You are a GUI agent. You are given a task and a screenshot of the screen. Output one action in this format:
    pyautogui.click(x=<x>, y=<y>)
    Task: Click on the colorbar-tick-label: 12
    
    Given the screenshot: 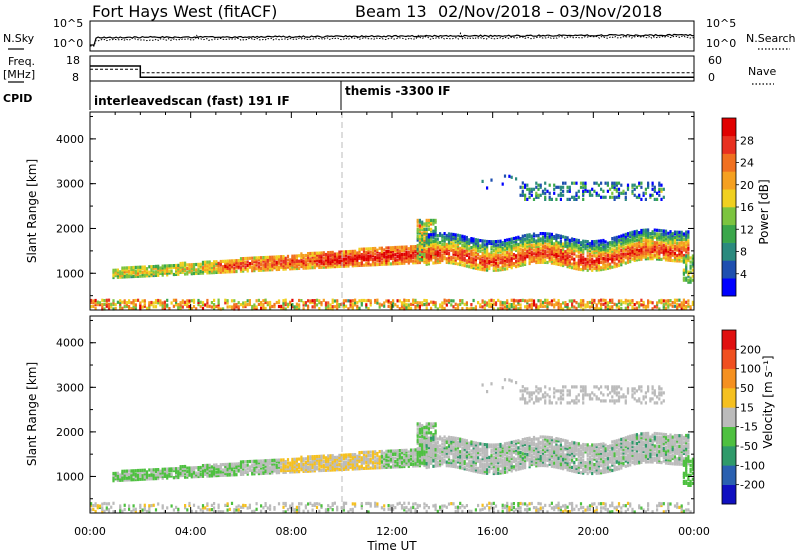 What is the action you would take?
    pyautogui.click(x=747, y=229)
    